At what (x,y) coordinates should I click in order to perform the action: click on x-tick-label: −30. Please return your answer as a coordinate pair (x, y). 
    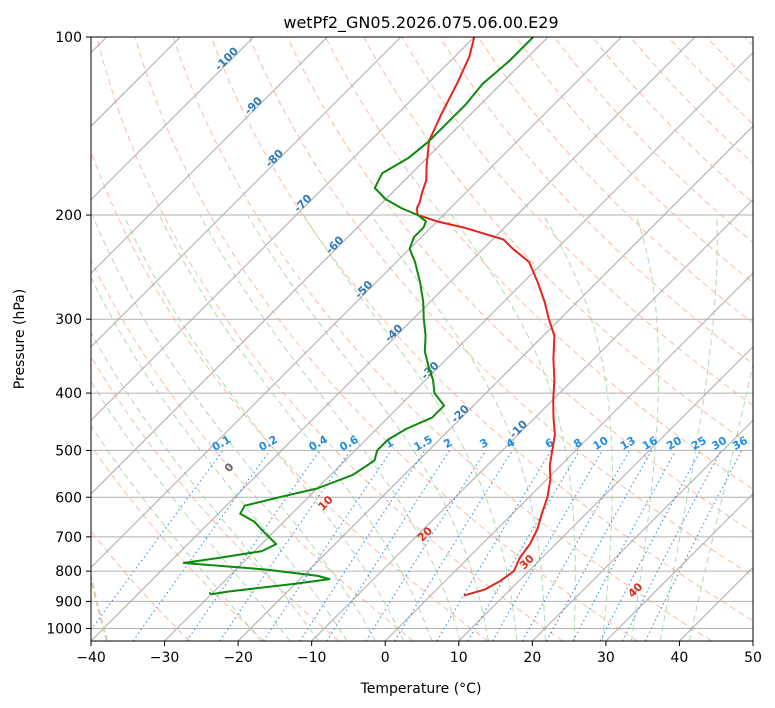
    Looking at the image, I should click on (165, 658).